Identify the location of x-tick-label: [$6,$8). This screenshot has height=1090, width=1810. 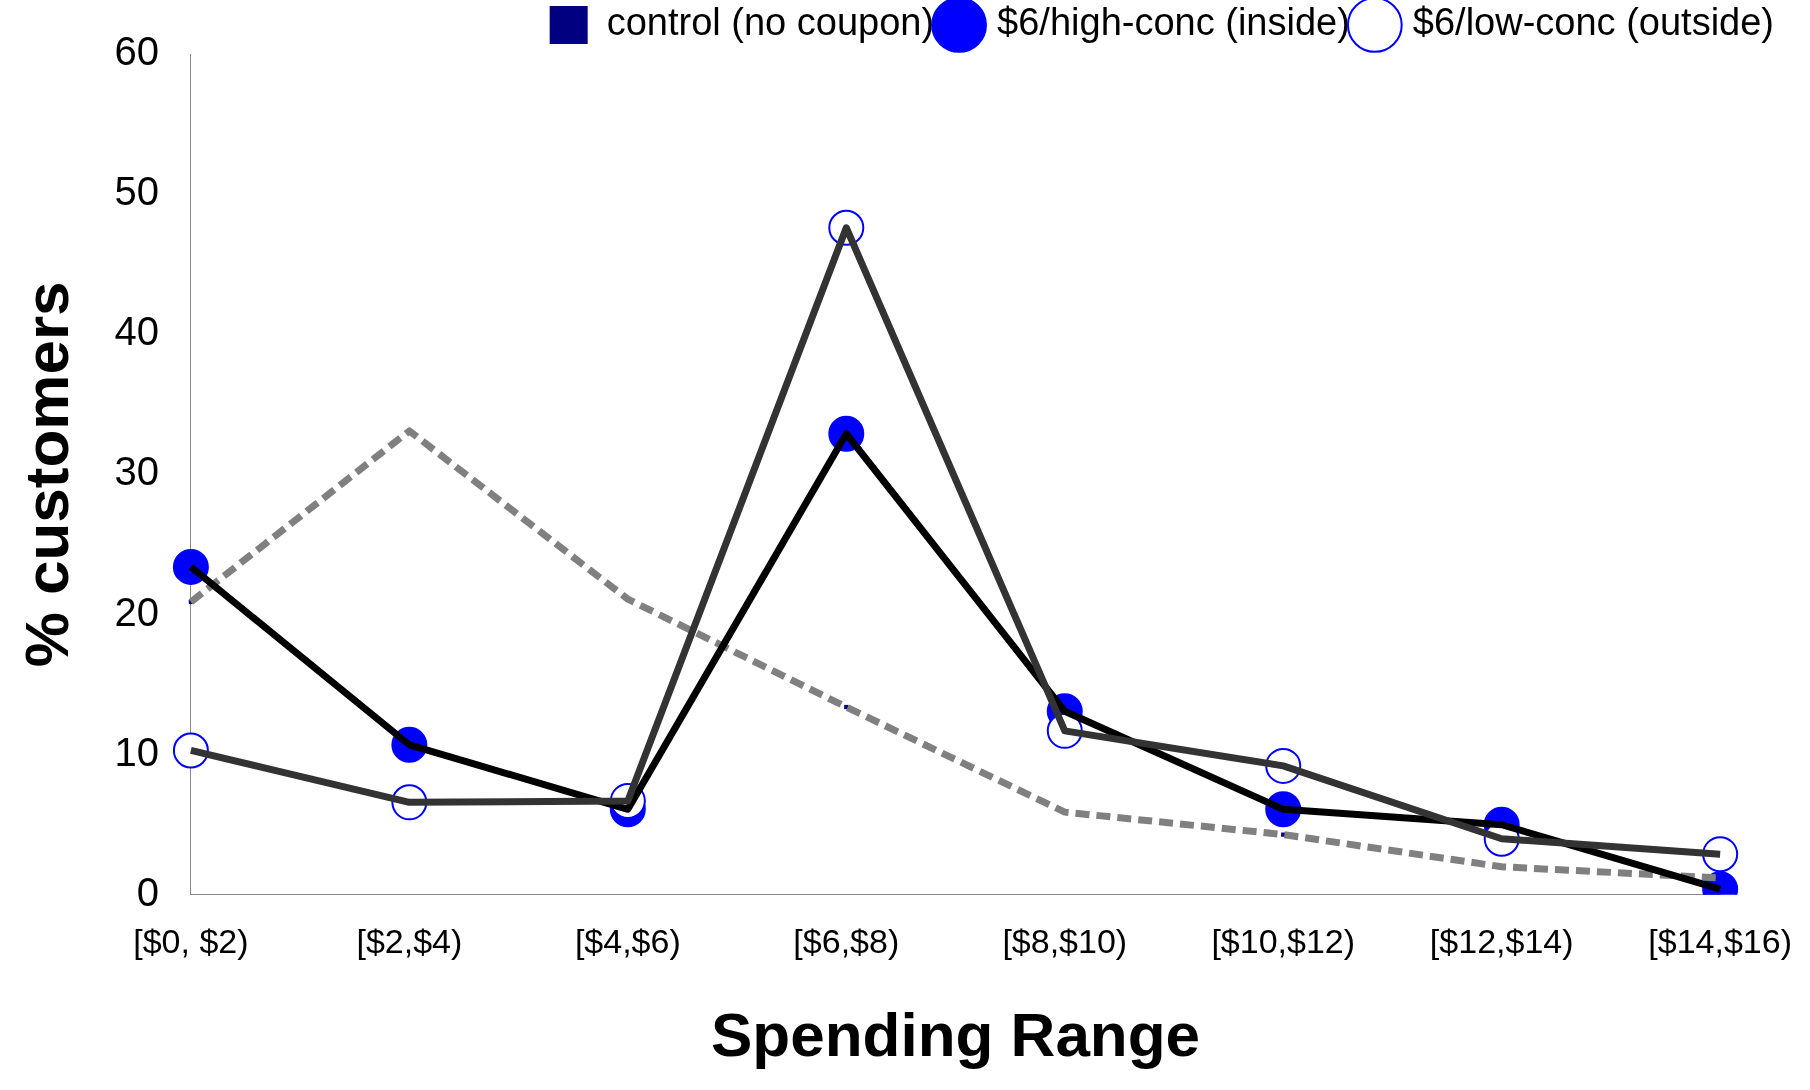
(846, 940).